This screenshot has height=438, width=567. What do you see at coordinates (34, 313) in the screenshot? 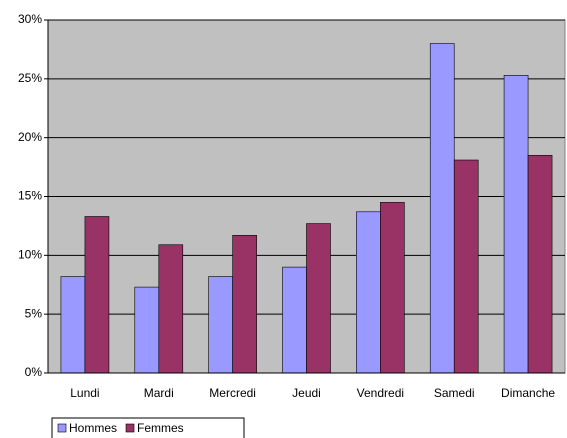
I see `y-tick-label: 5%` at bounding box center [34, 313].